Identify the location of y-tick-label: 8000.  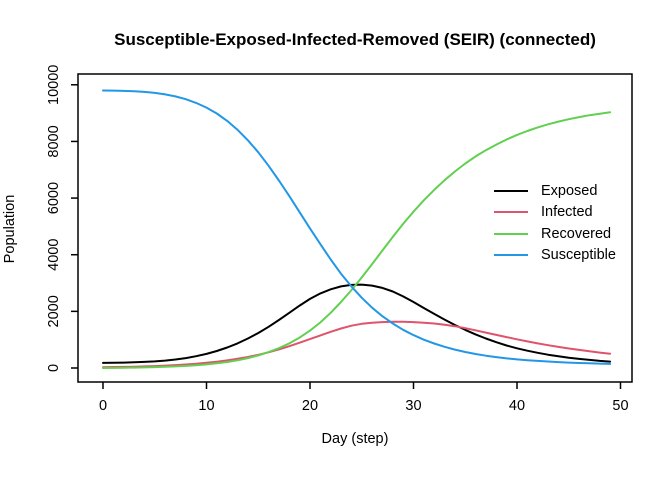
(54, 141).